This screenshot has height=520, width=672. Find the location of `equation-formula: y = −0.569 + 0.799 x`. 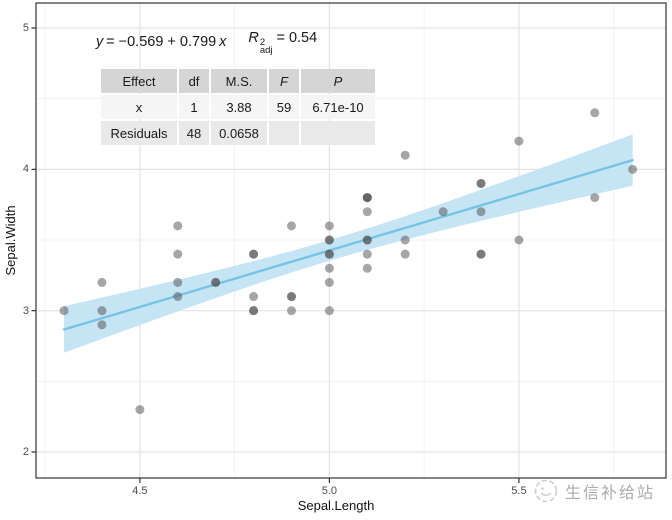

equation-formula: y = −0.569 + 0.799 x is located at coordinates (161, 42).